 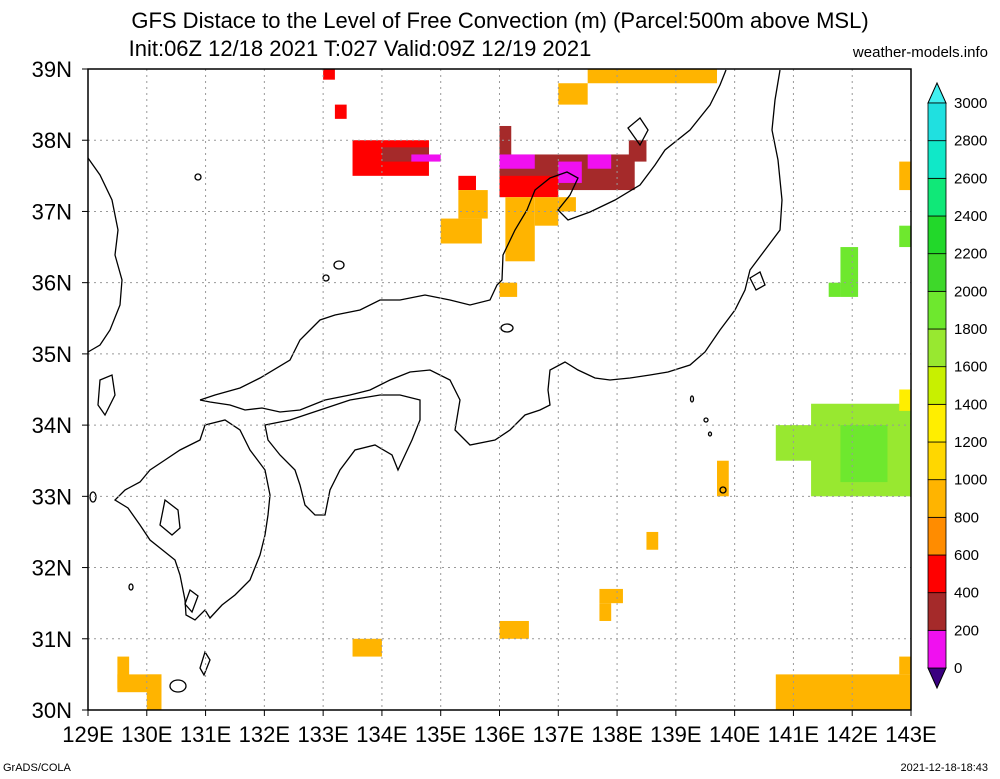 What do you see at coordinates (616, 734) in the screenshot?
I see `longitude-label: 138E` at bounding box center [616, 734].